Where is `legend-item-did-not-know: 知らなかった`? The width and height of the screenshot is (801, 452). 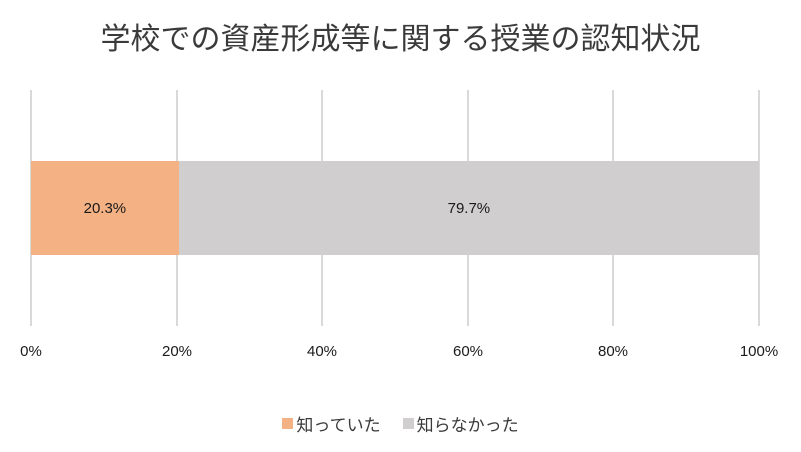 legend-item-did-not-know: 知らなかった is located at coordinates (460, 423).